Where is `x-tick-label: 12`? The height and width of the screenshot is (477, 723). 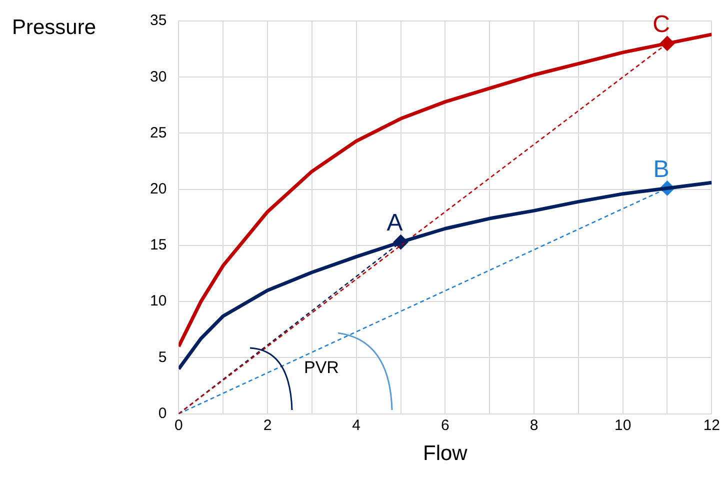 x-tick-label: 12 is located at coordinates (711, 425).